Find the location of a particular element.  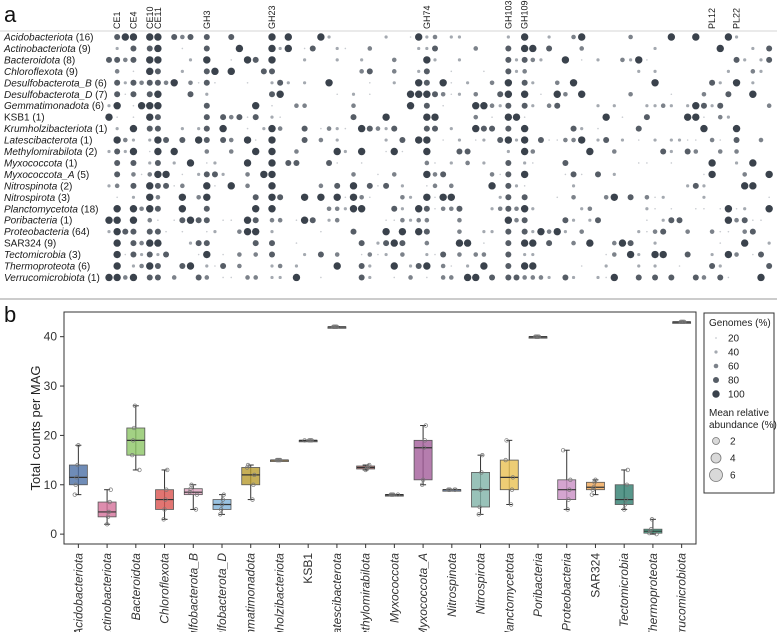

phylum-genome-count: (18) is located at coordinates (90, 209).